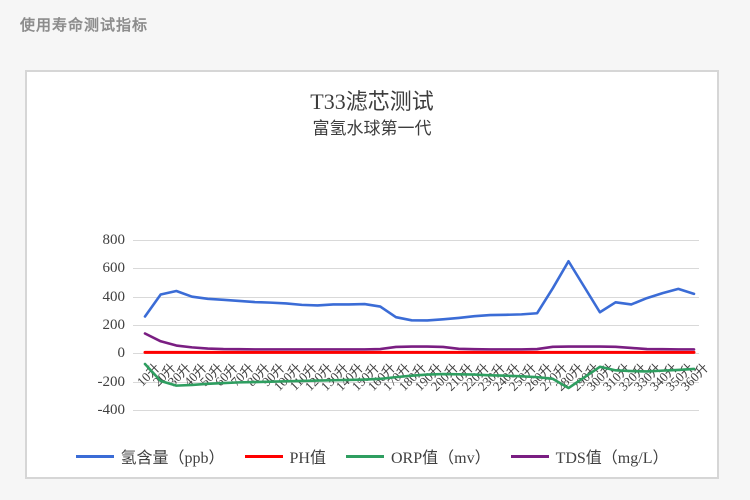 The height and width of the screenshot is (500, 750). I want to click on y-axis-label: 0, so click(121, 353).